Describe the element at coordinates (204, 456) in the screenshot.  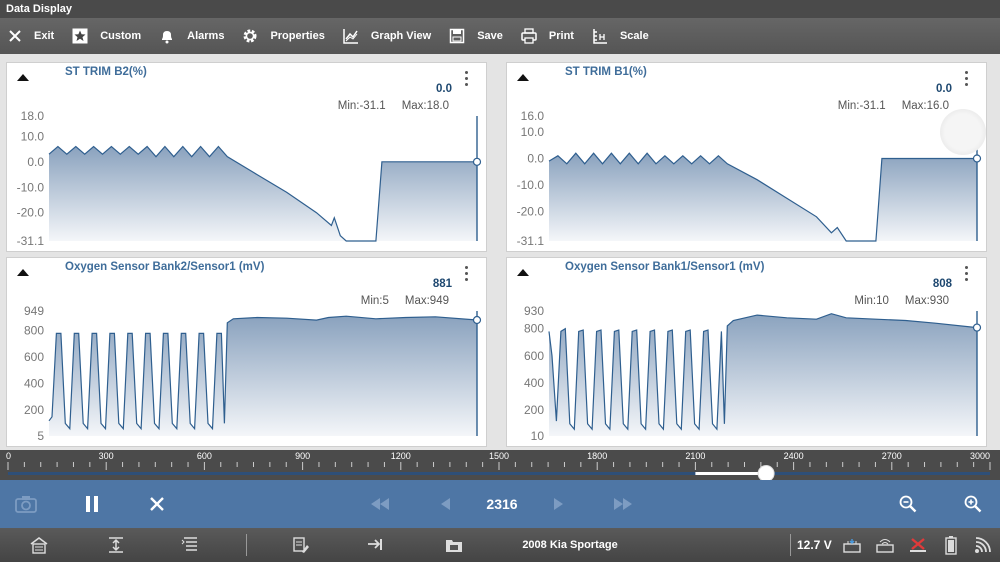
I see `timeline-label: 600` at that location.